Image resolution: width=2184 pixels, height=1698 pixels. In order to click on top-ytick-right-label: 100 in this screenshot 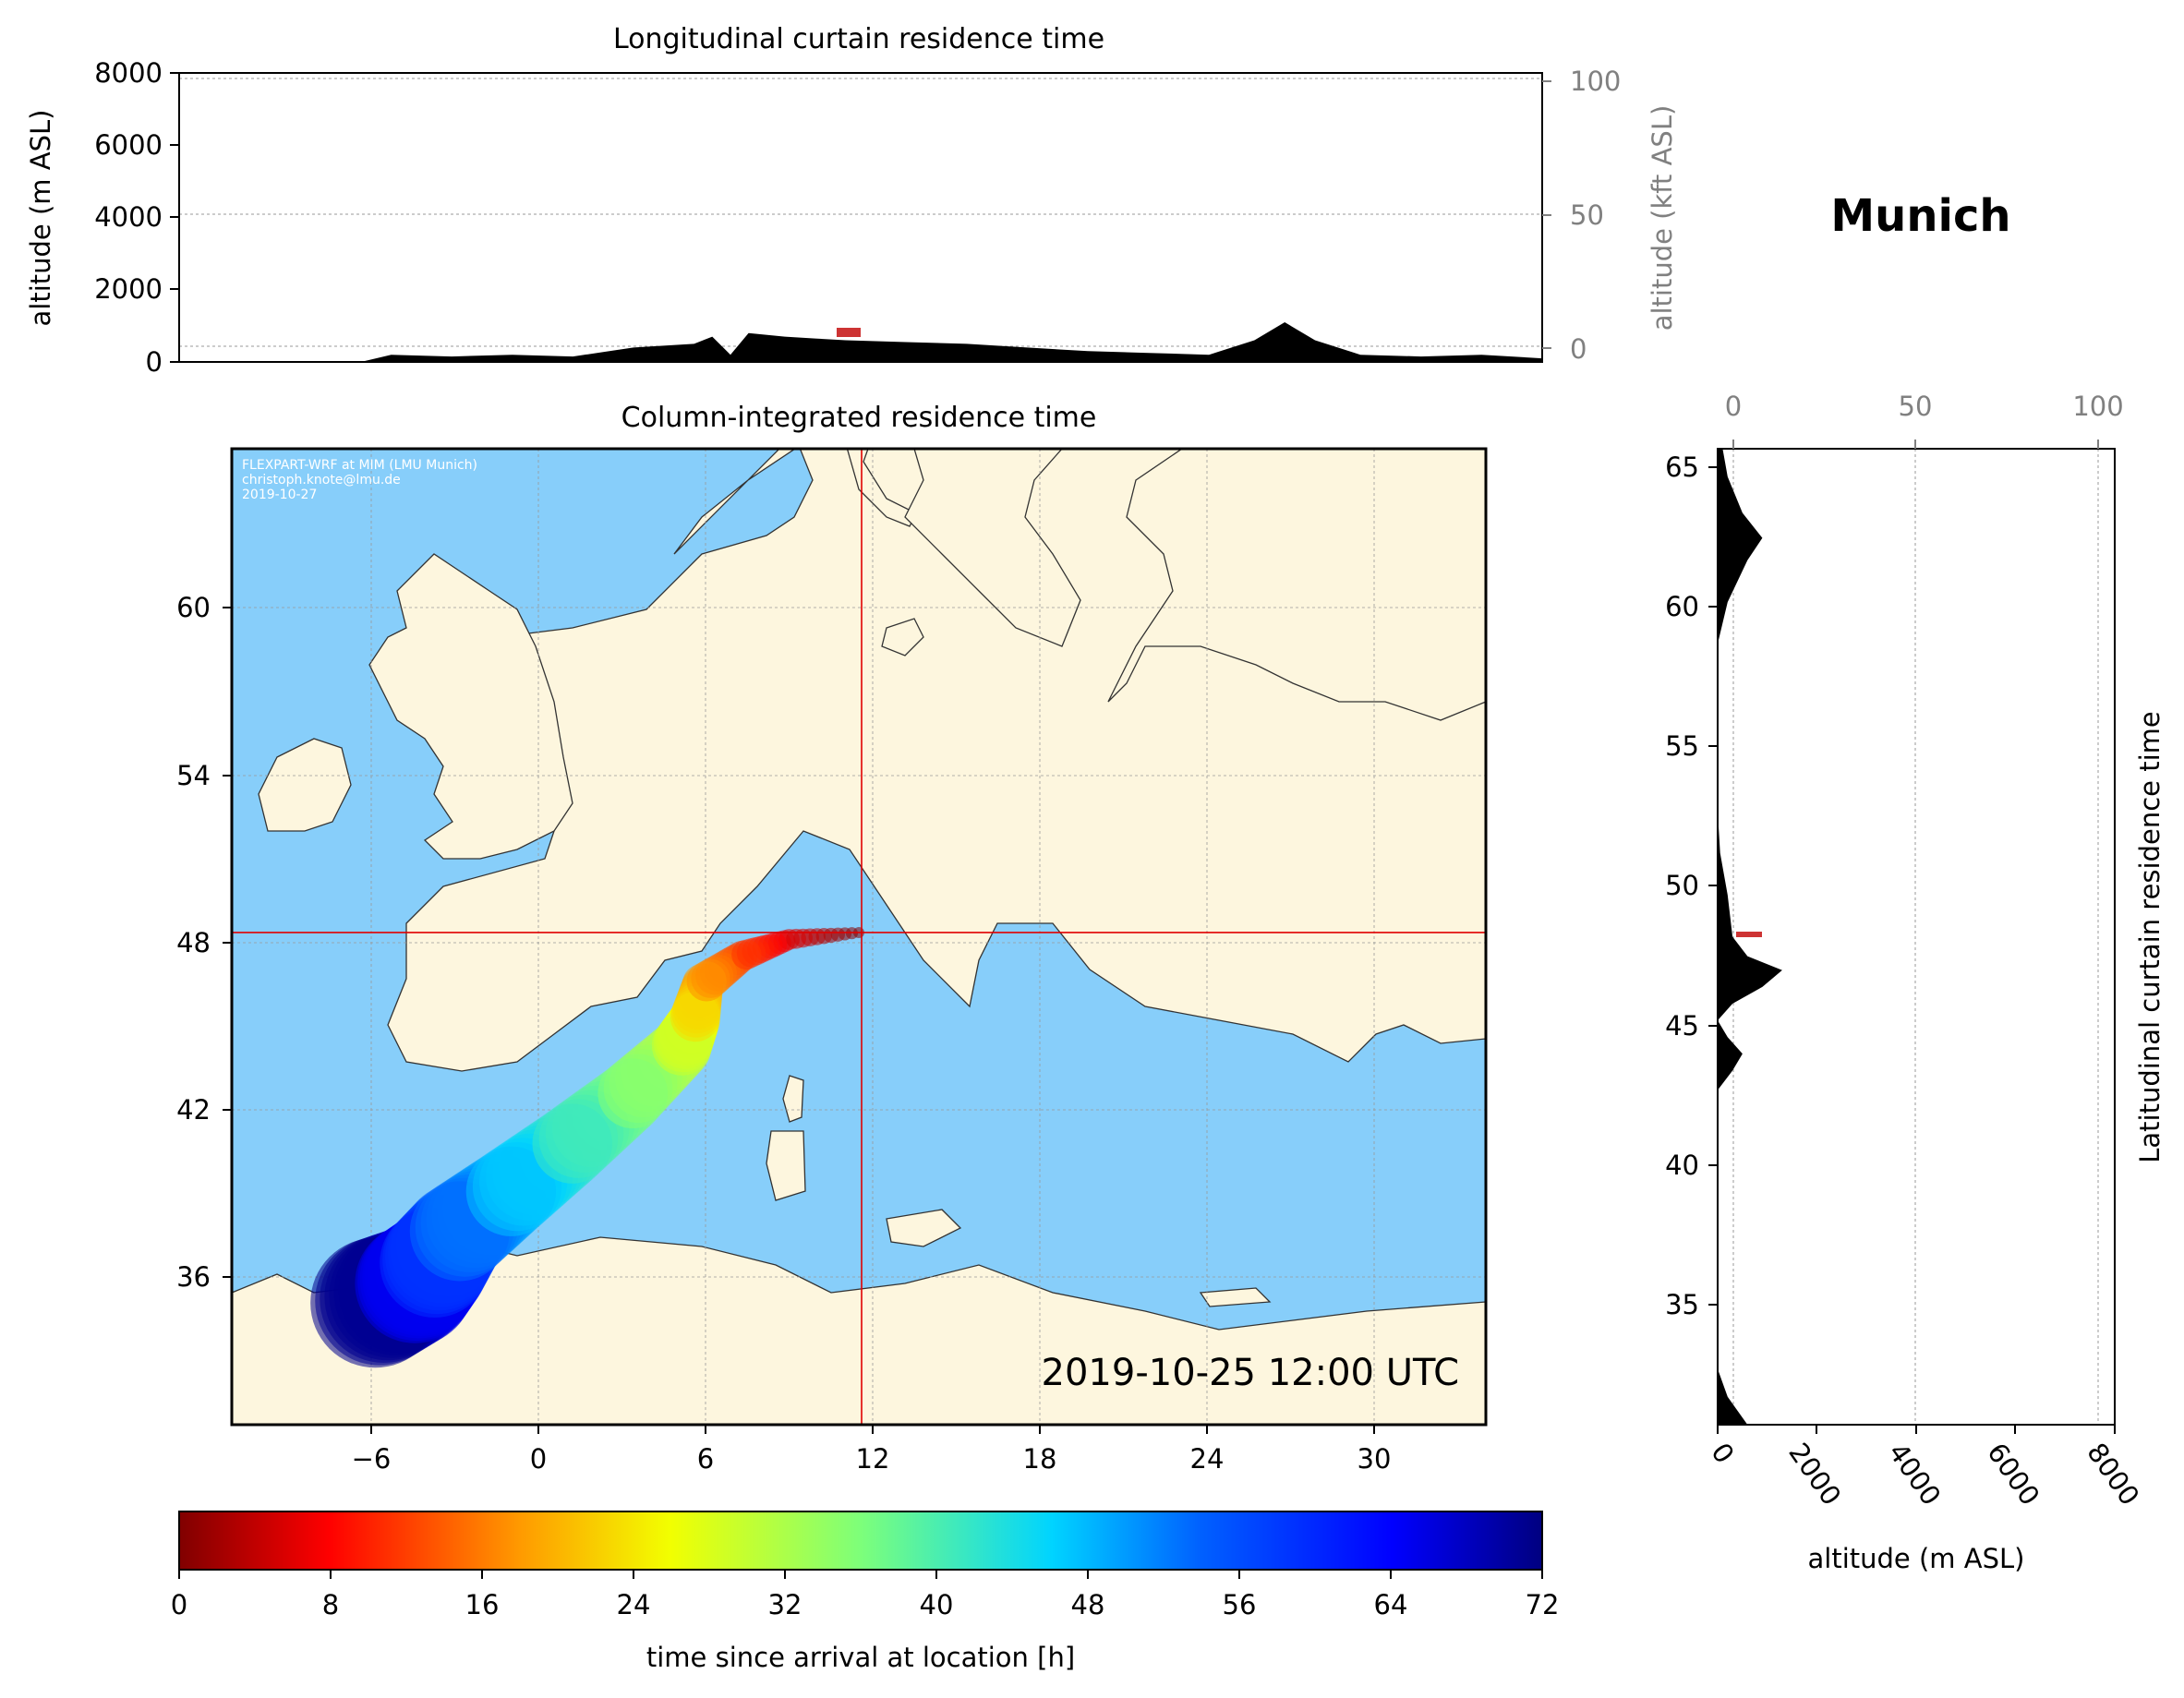, I will do `click(1595, 81)`.